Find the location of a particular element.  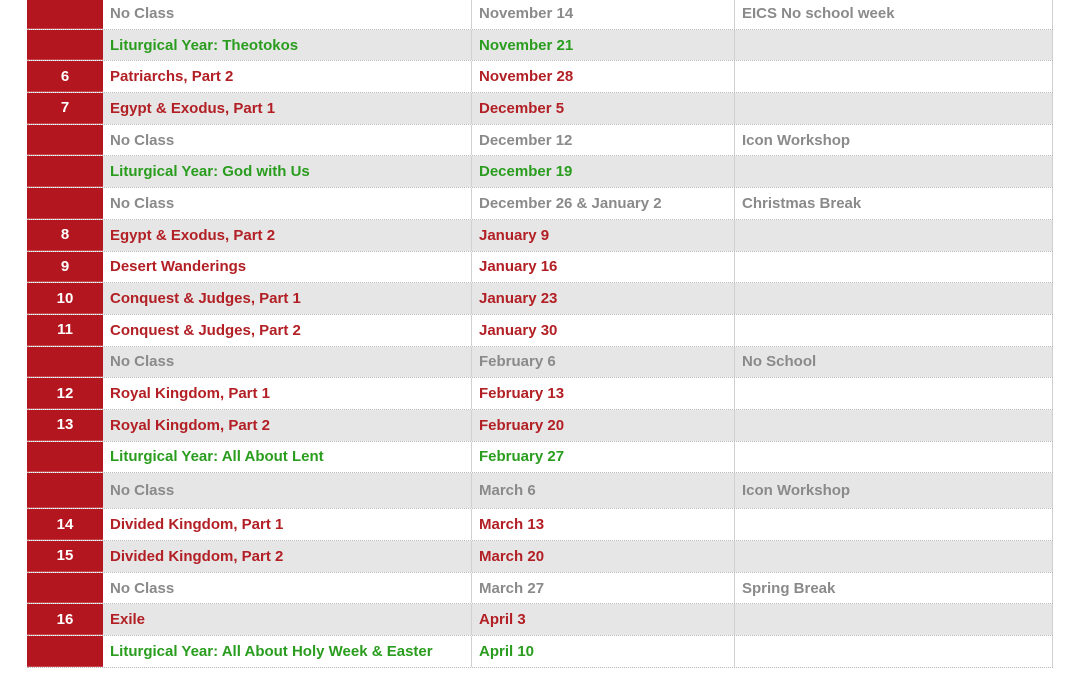

lesson-number: 16 is located at coordinates (65, 620).